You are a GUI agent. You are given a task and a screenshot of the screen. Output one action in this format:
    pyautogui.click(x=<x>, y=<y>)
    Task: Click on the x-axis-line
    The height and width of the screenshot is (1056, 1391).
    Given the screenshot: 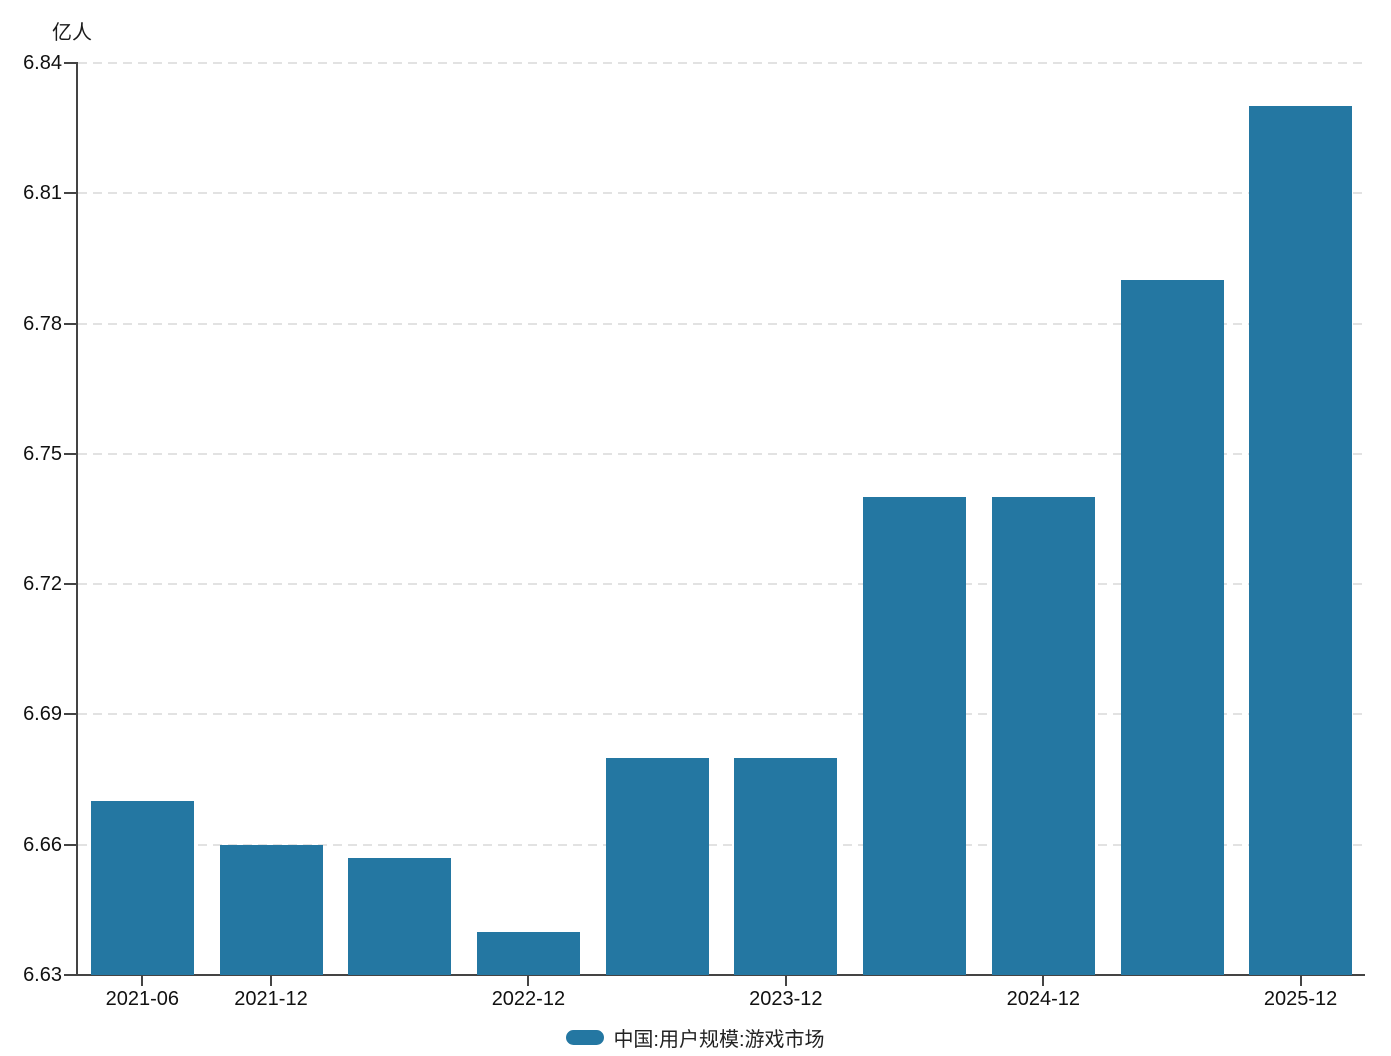 What is the action you would take?
    pyautogui.click(x=721, y=975)
    